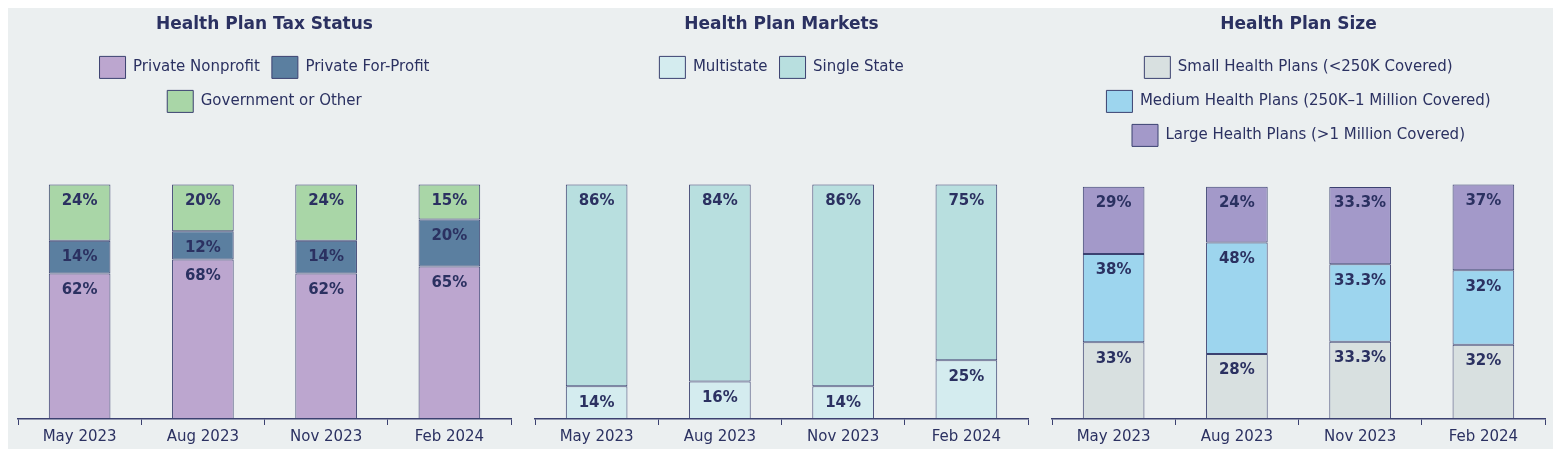 The width and height of the screenshot is (1557, 457). Describe the element at coordinates (730, 66) in the screenshot. I see `legend-label: Multistate` at that location.